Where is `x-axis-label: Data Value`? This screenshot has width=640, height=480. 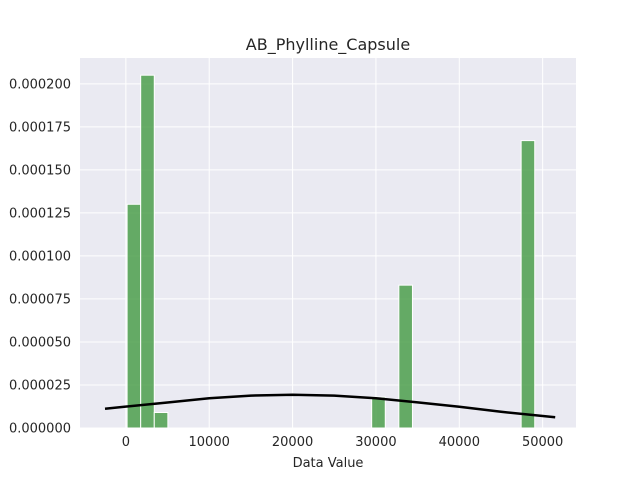
x-axis-label: Data Value is located at coordinates (328, 463).